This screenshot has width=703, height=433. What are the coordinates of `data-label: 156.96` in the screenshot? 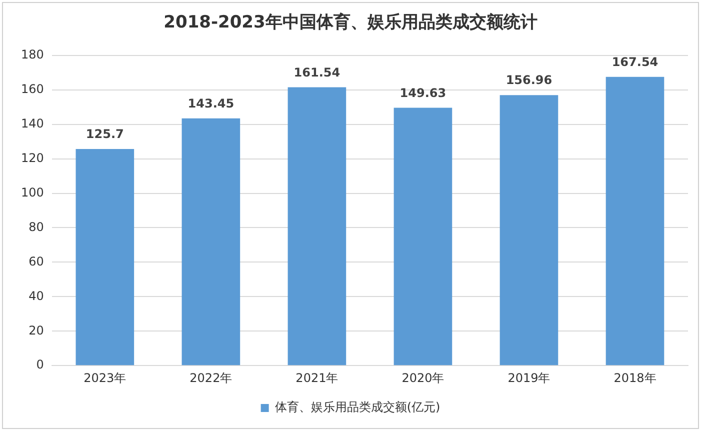 It's located at (529, 80).